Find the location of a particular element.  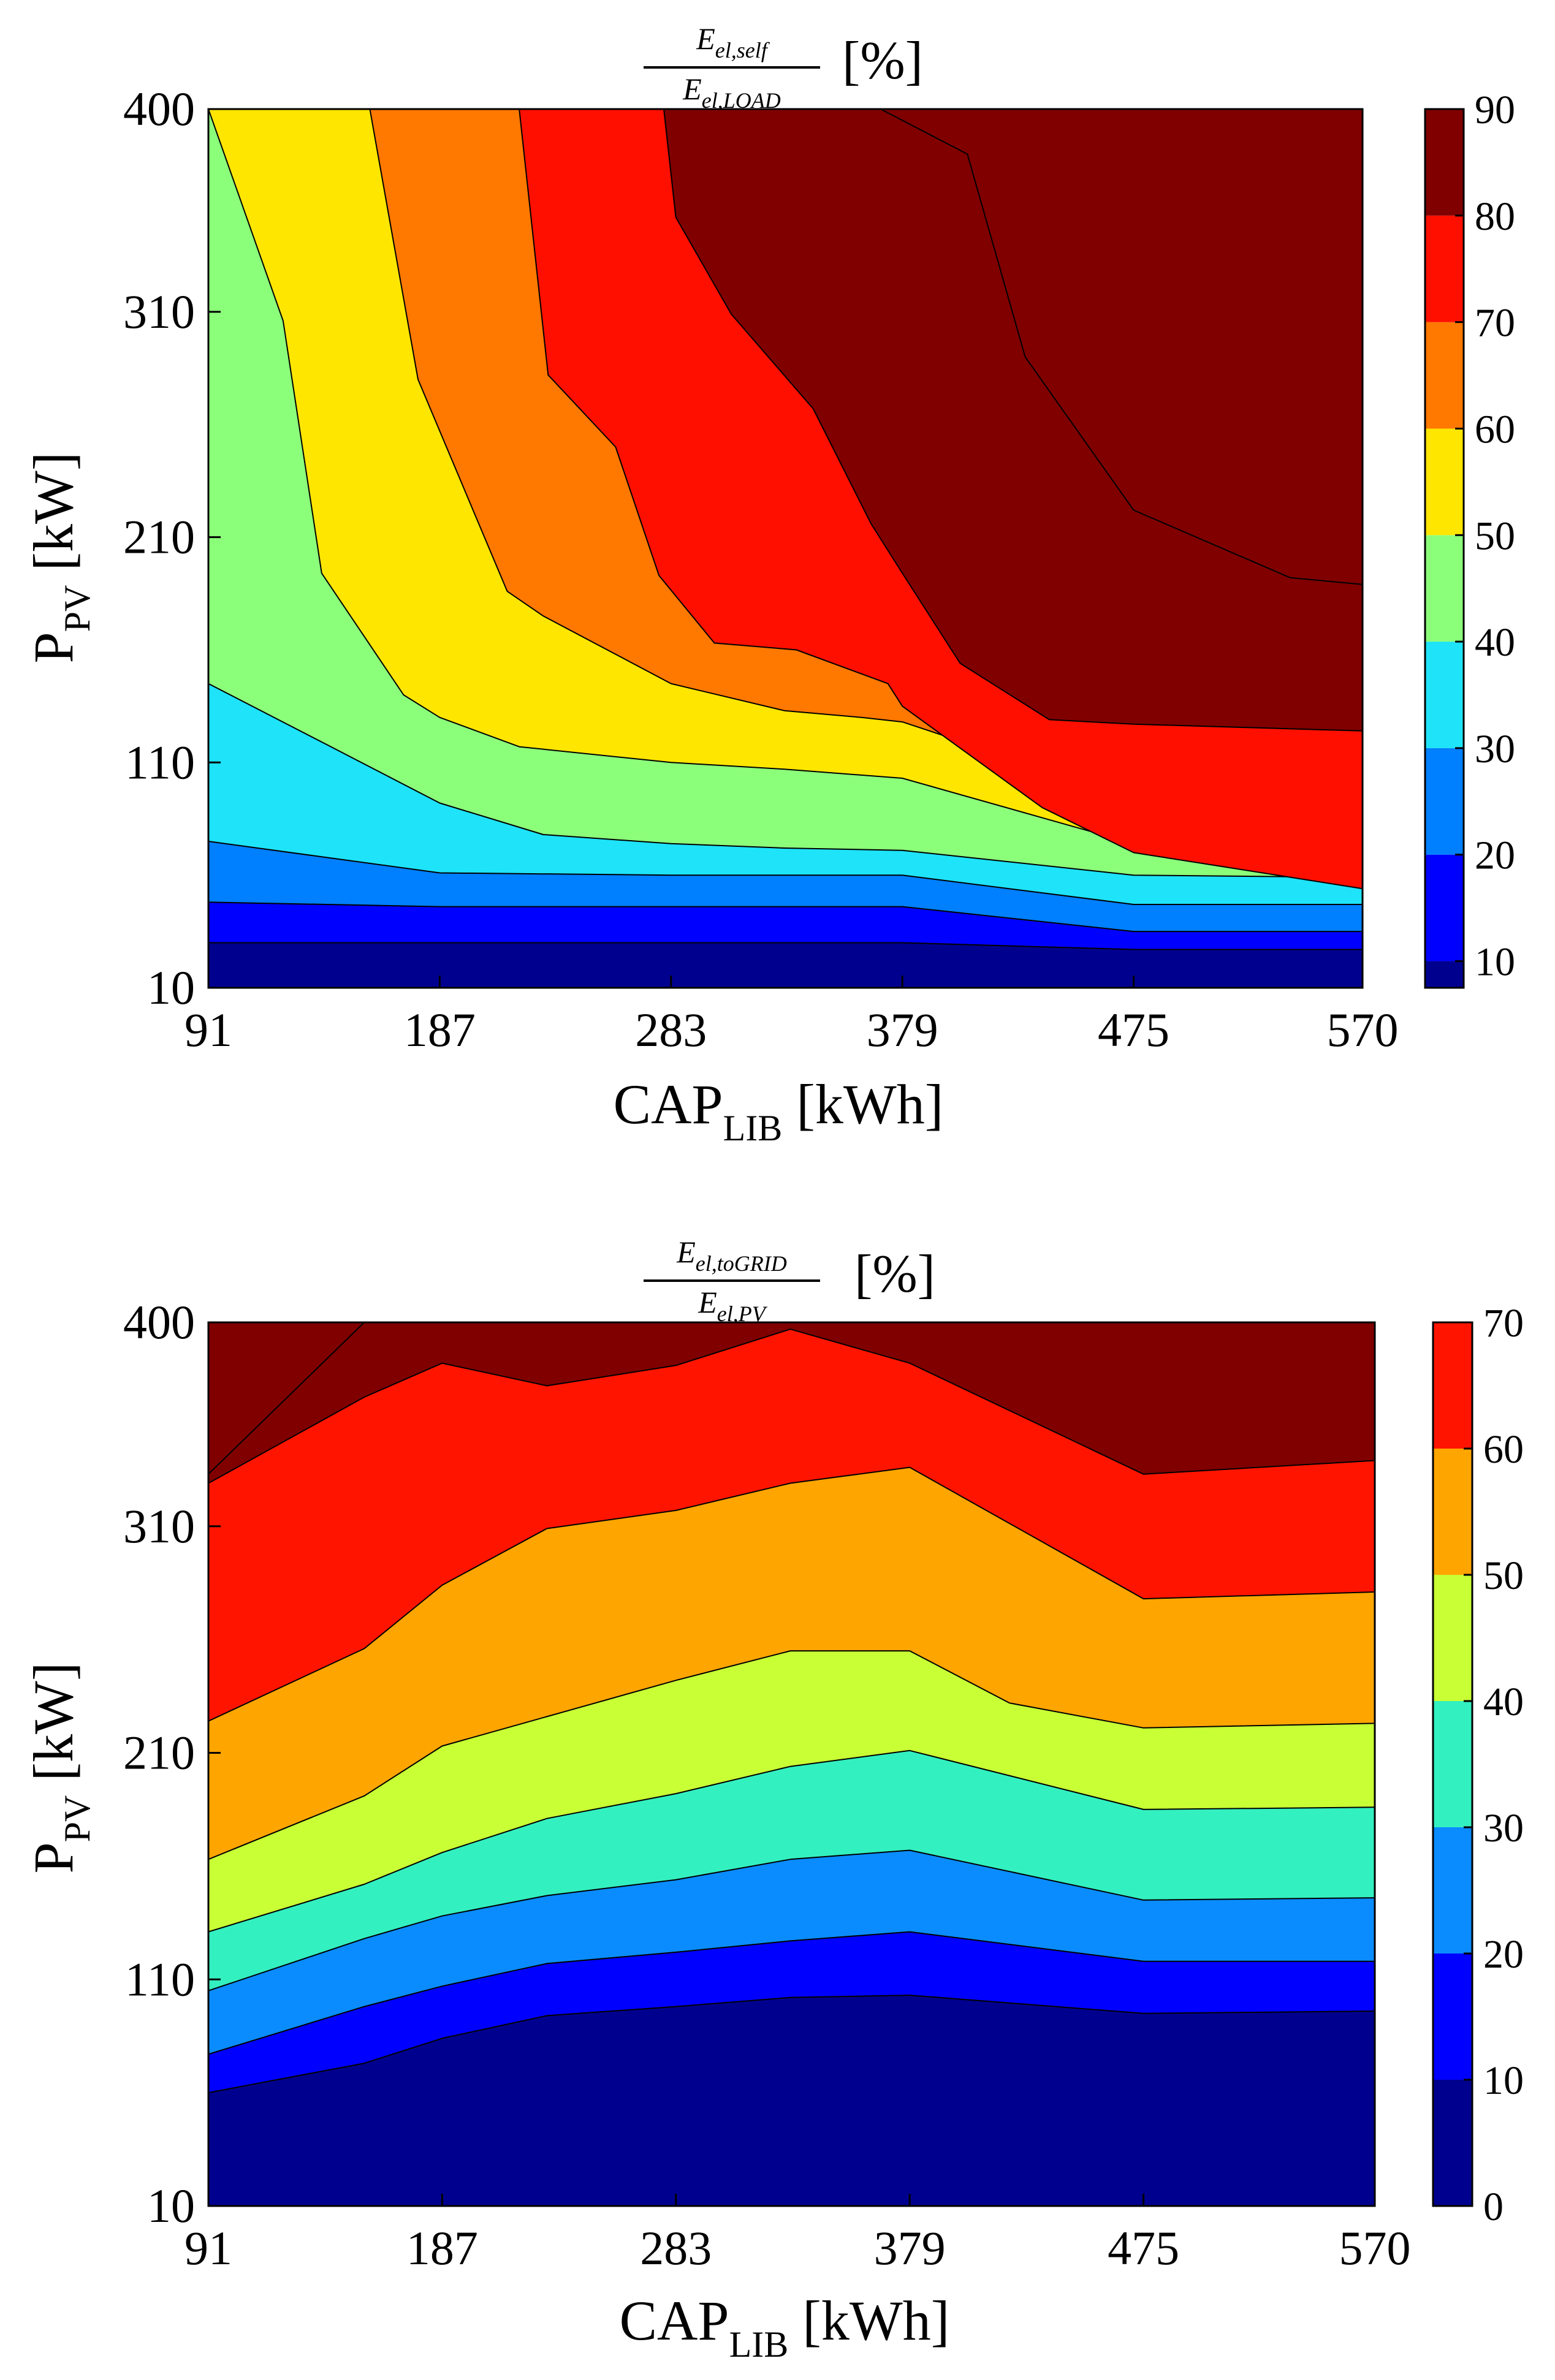

chart2-title-unit: [%] is located at coordinates (894, 1274).